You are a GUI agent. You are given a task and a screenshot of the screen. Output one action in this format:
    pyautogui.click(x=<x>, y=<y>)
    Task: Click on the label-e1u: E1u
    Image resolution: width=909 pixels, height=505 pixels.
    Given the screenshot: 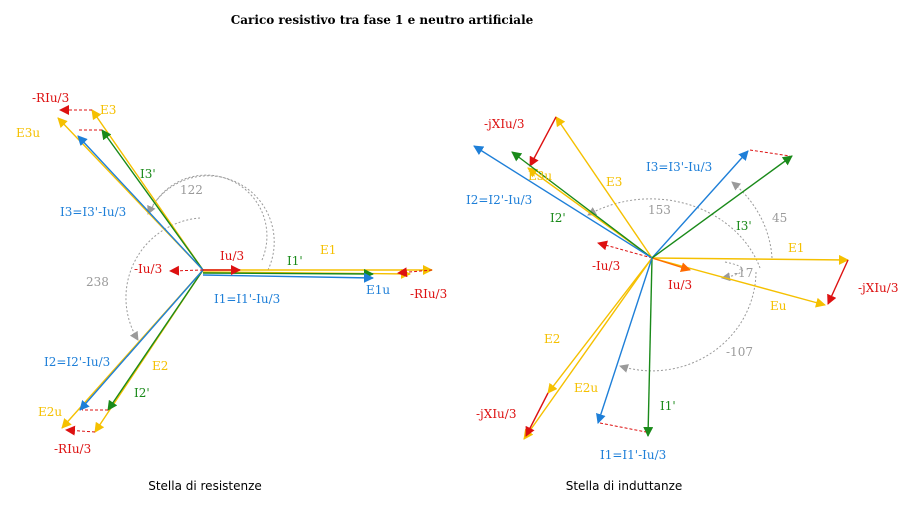 What is the action you would take?
    pyautogui.click(x=378, y=290)
    